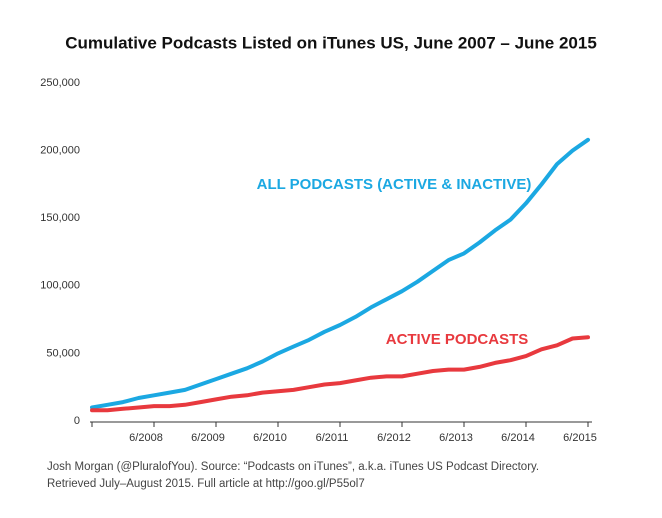 The image size is (662, 518). I want to click on y-tick-label: 250,000, so click(60, 83).